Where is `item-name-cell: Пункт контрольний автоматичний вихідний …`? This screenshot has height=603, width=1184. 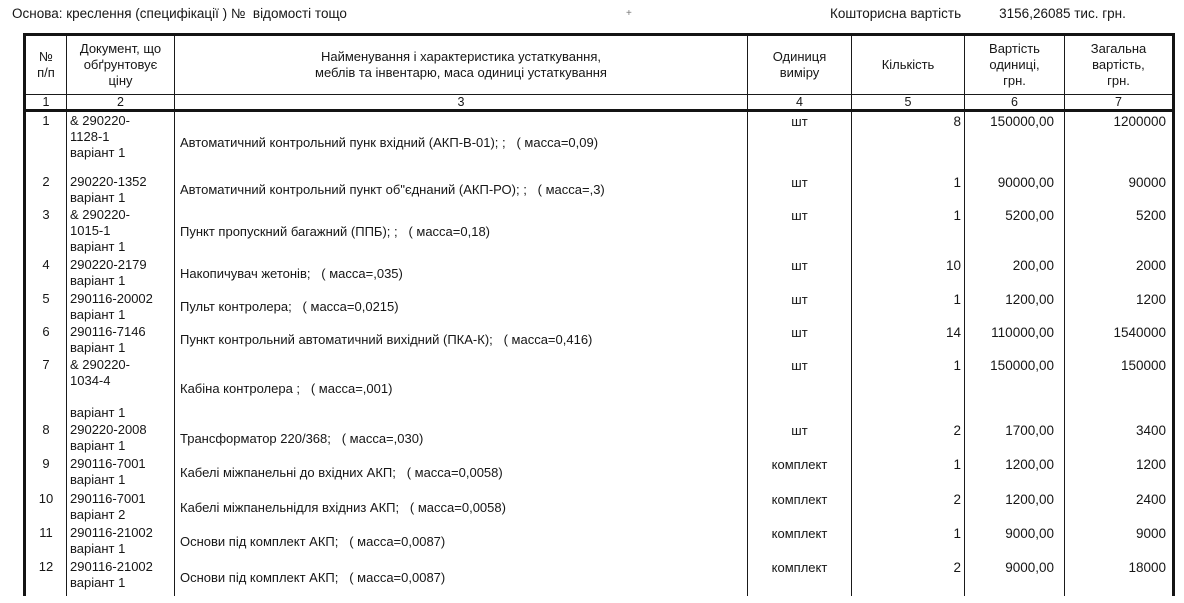 item-name-cell: Пункт контрольний автоматичний вихідний … is located at coordinates (461, 339).